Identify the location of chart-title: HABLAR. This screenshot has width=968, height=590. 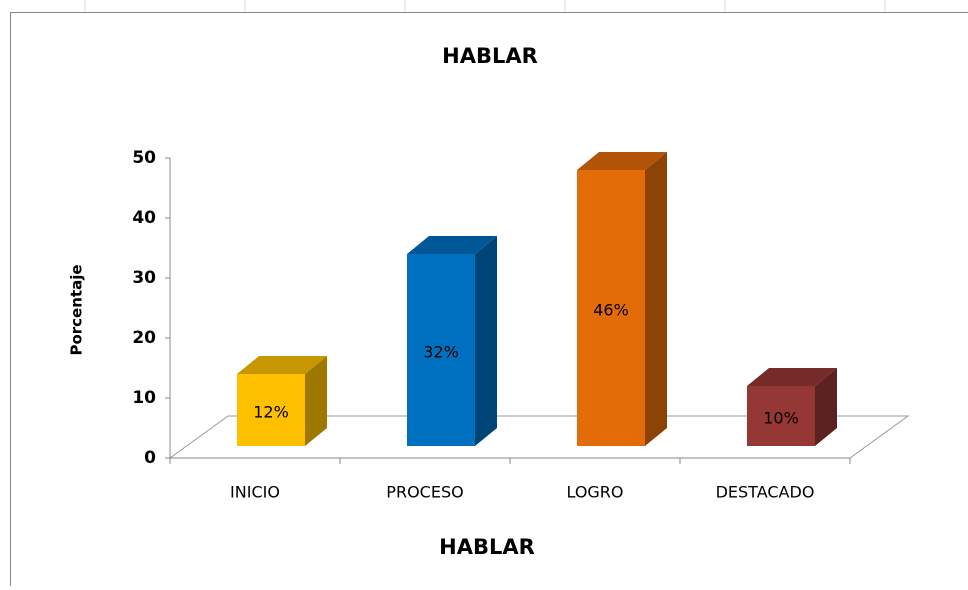
(490, 56).